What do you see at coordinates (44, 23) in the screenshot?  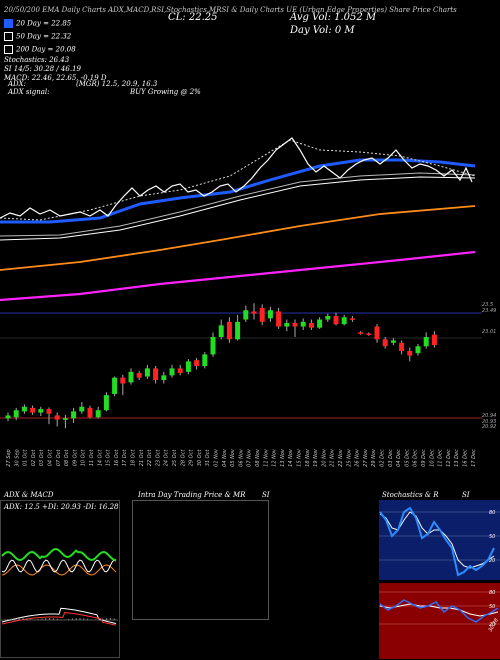 I see `ema20-label: 20 Day = 22.85` at bounding box center [44, 23].